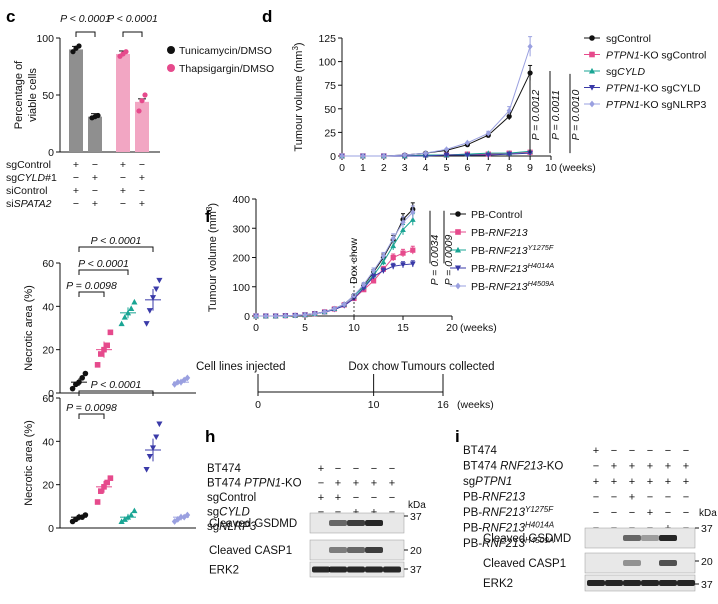 Image resolution: width=718 pixels, height=604 pixels. I want to click on blot-membrane, so click(640, 563).